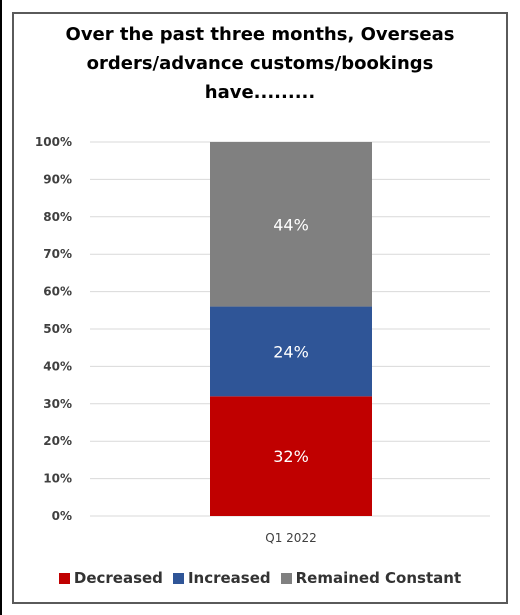 The image size is (520, 615). What do you see at coordinates (1, 307) in the screenshot?
I see `window-edge` at bounding box center [1, 307].